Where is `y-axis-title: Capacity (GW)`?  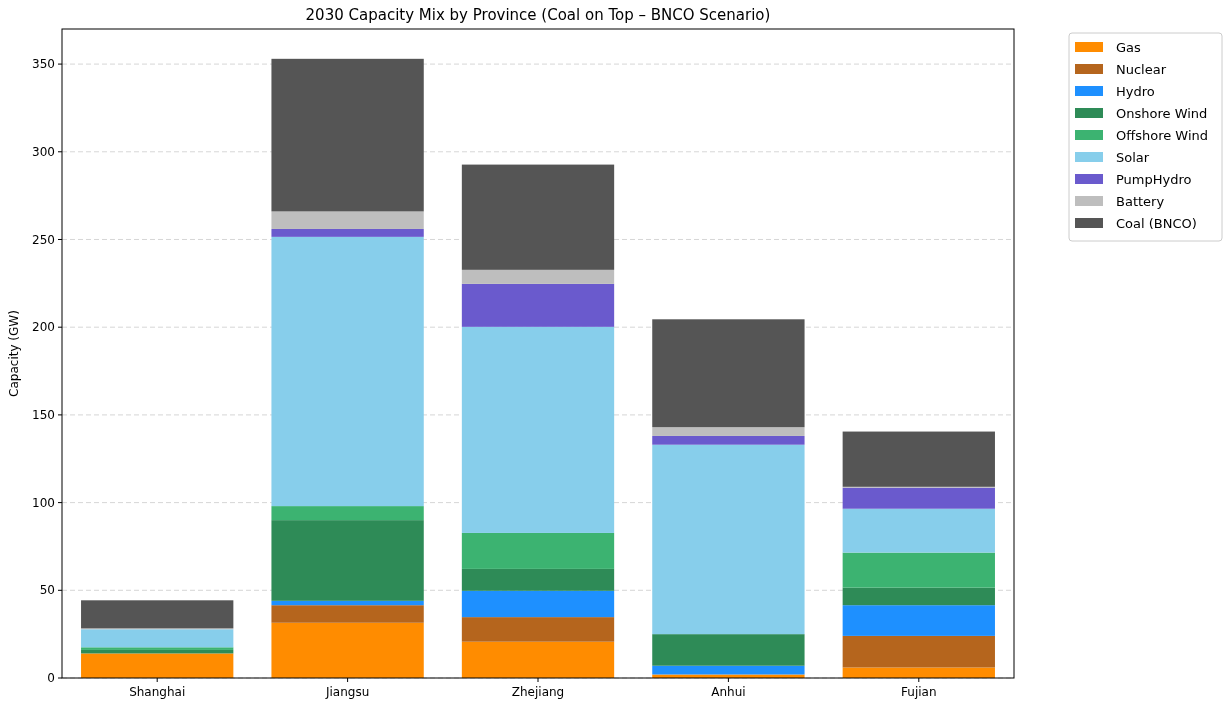 y-axis-title: Capacity (GW) is located at coordinates (14, 353).